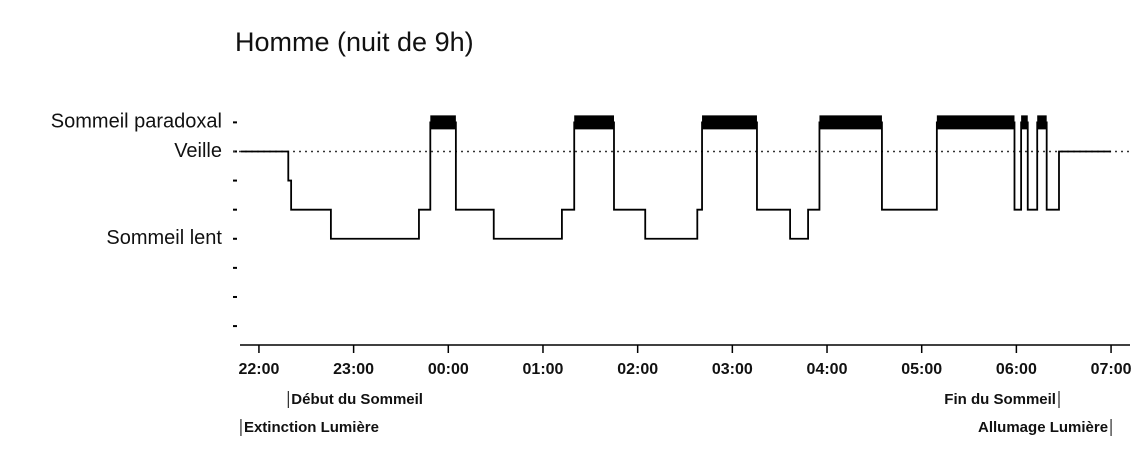 The image size is (1140, 450). Describe the element at coordinates (258, 369) in the screenshot. I see `x-tick-label: 22:00` at that location.